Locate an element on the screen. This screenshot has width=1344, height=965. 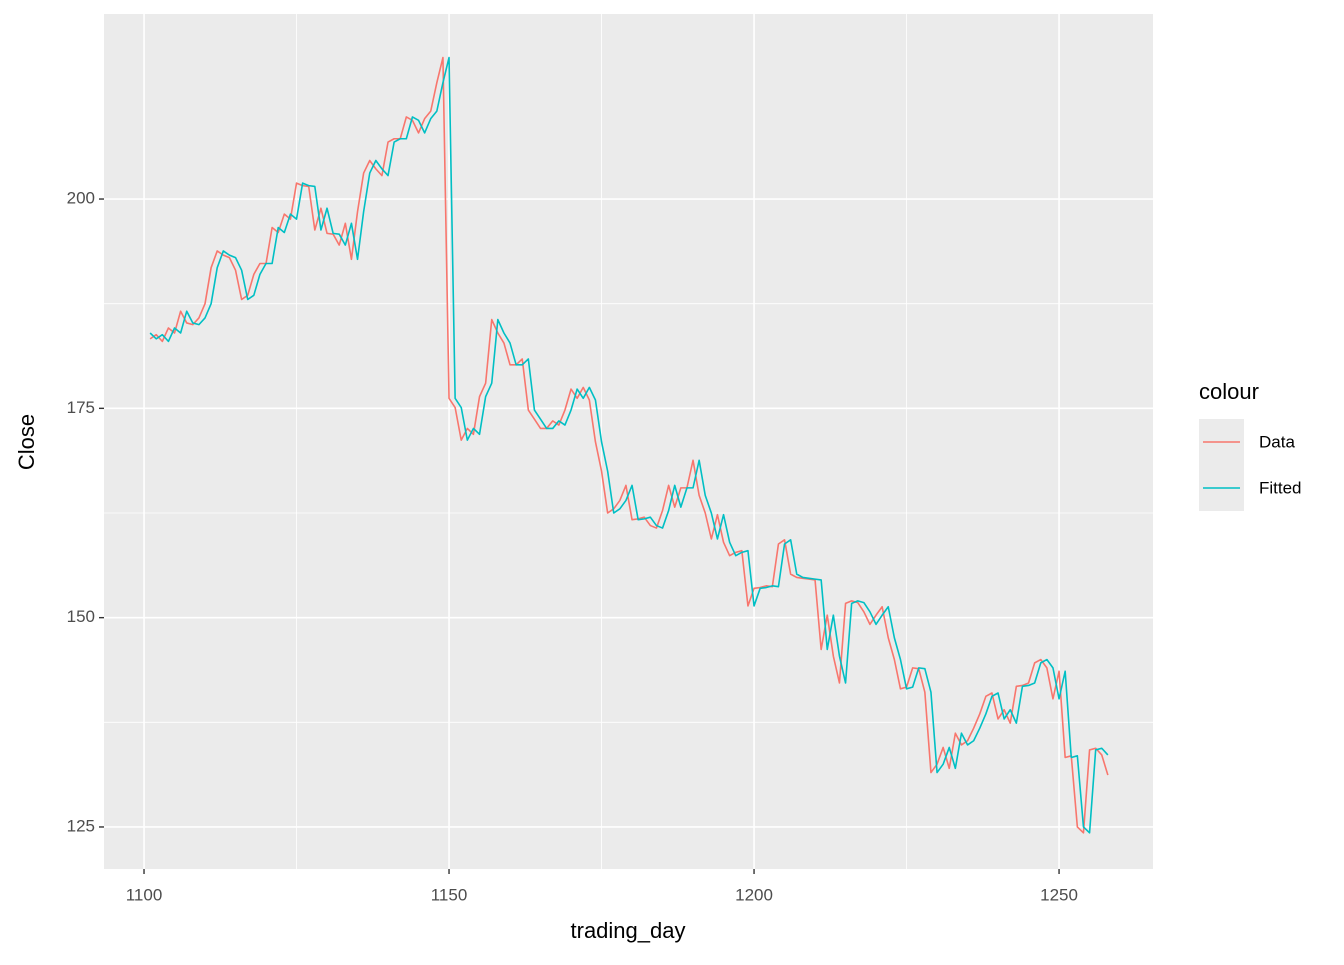
y-tick-label: 125 is located at coordinates (81, 825).